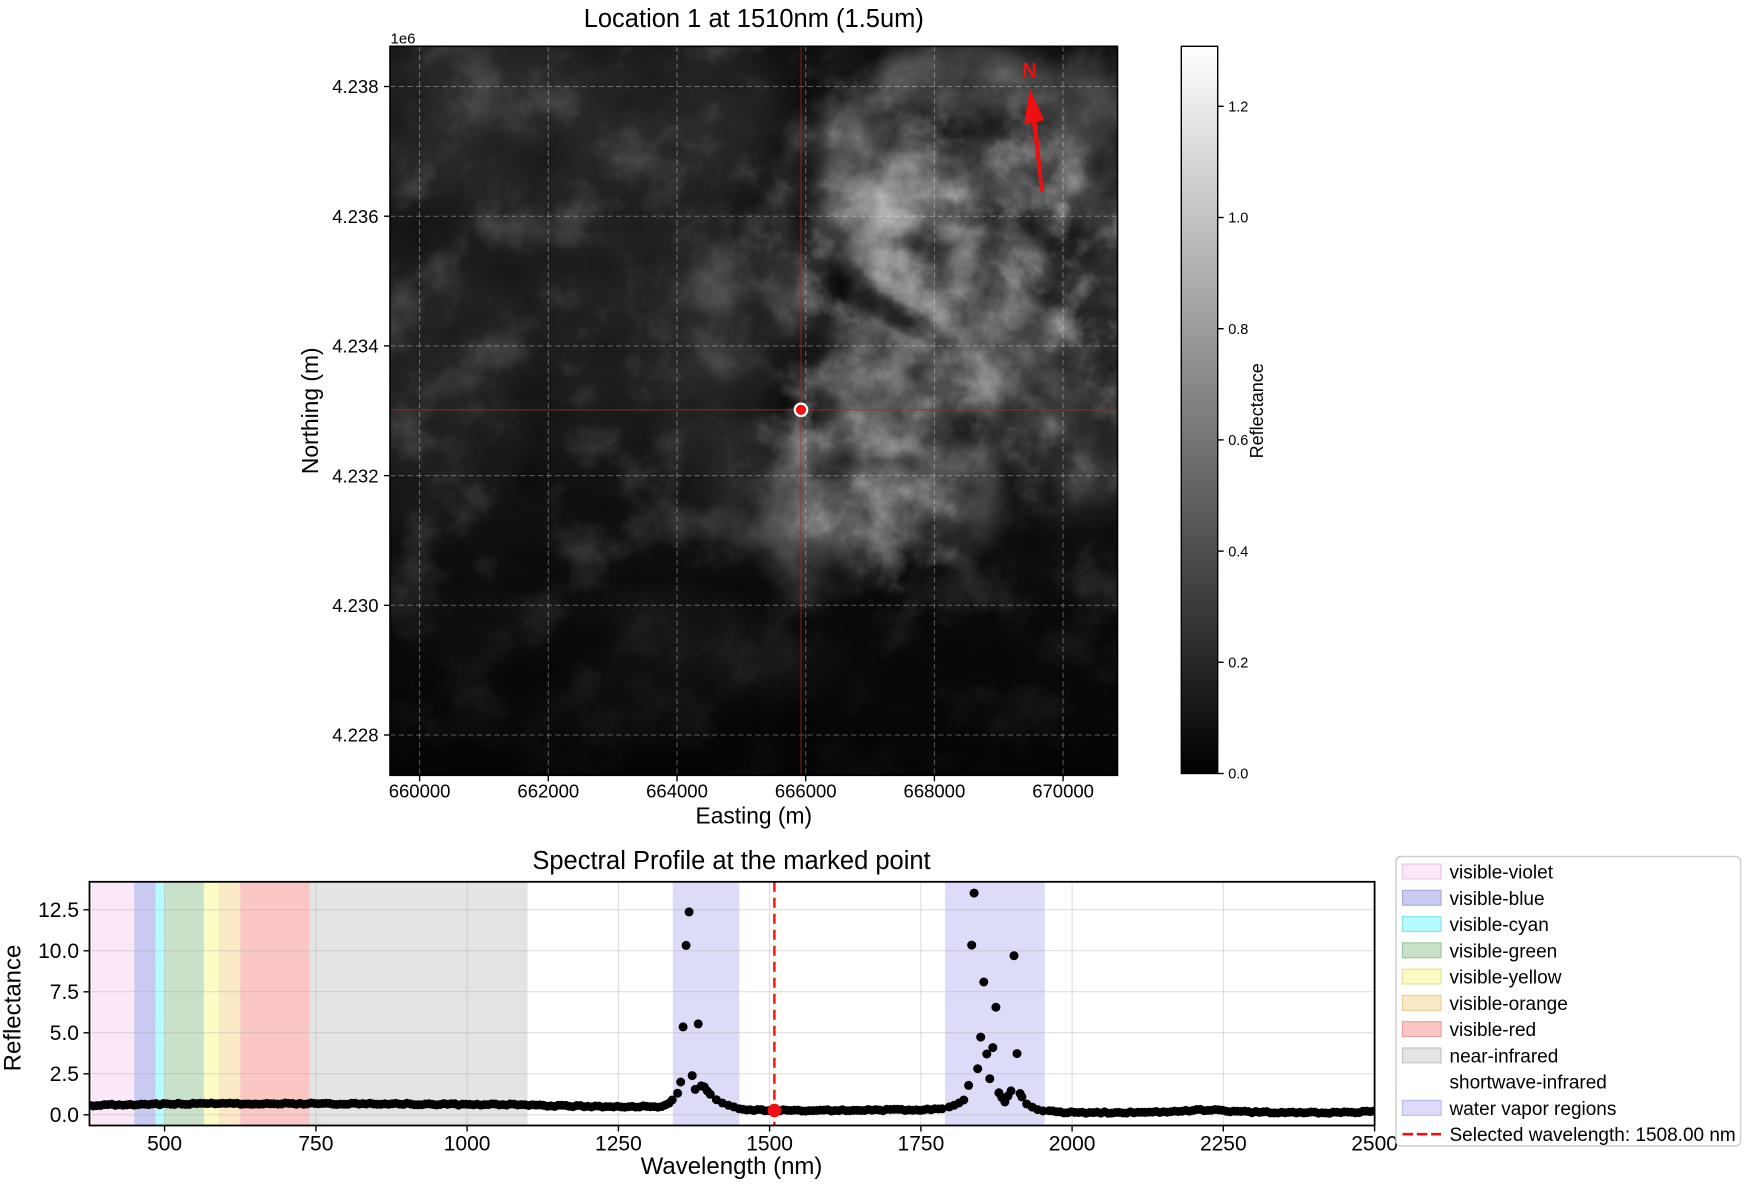  Describe the element at coordinates (1506, 978) in the screenshot. I see `svg-text: visible-yellow` at that location.